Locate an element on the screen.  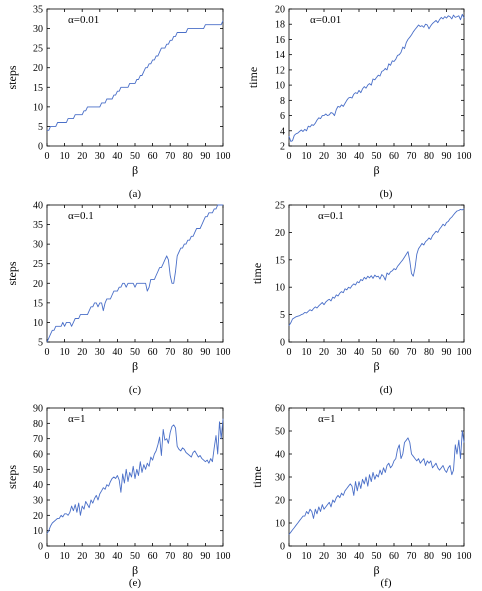
y-tick-label: 6 is located at coordinates (282, 116).